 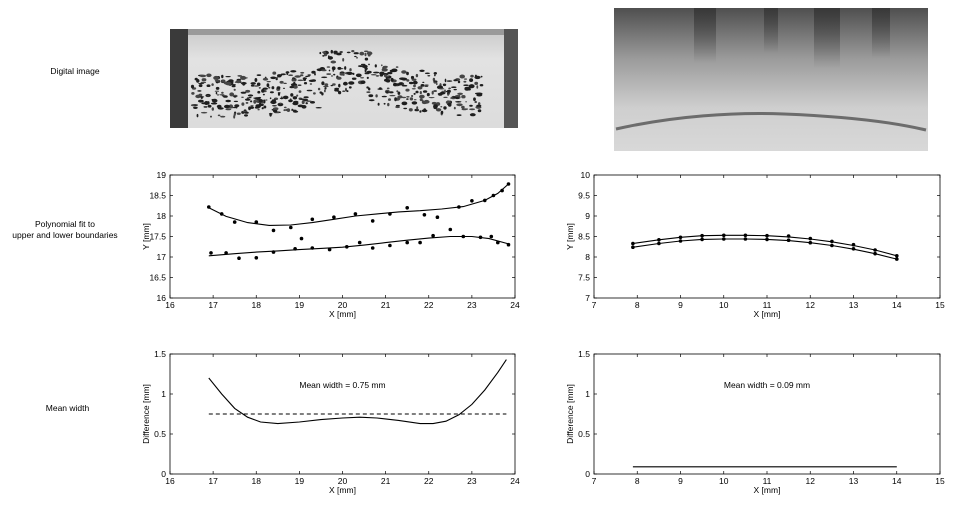 What do you see at coordinates (587, 216) in the screenshot?
I see `y-tick-label: 9` at bounding box center [587, 216].